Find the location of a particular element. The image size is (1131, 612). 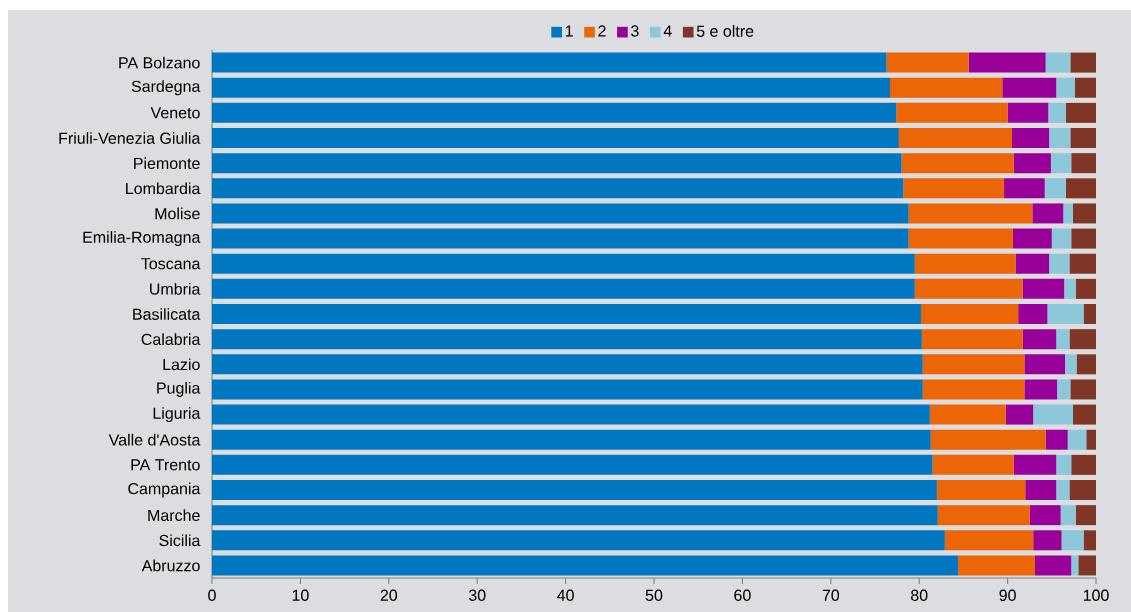

y-tick-label: PA Trento is located at coordinates (165, 465).